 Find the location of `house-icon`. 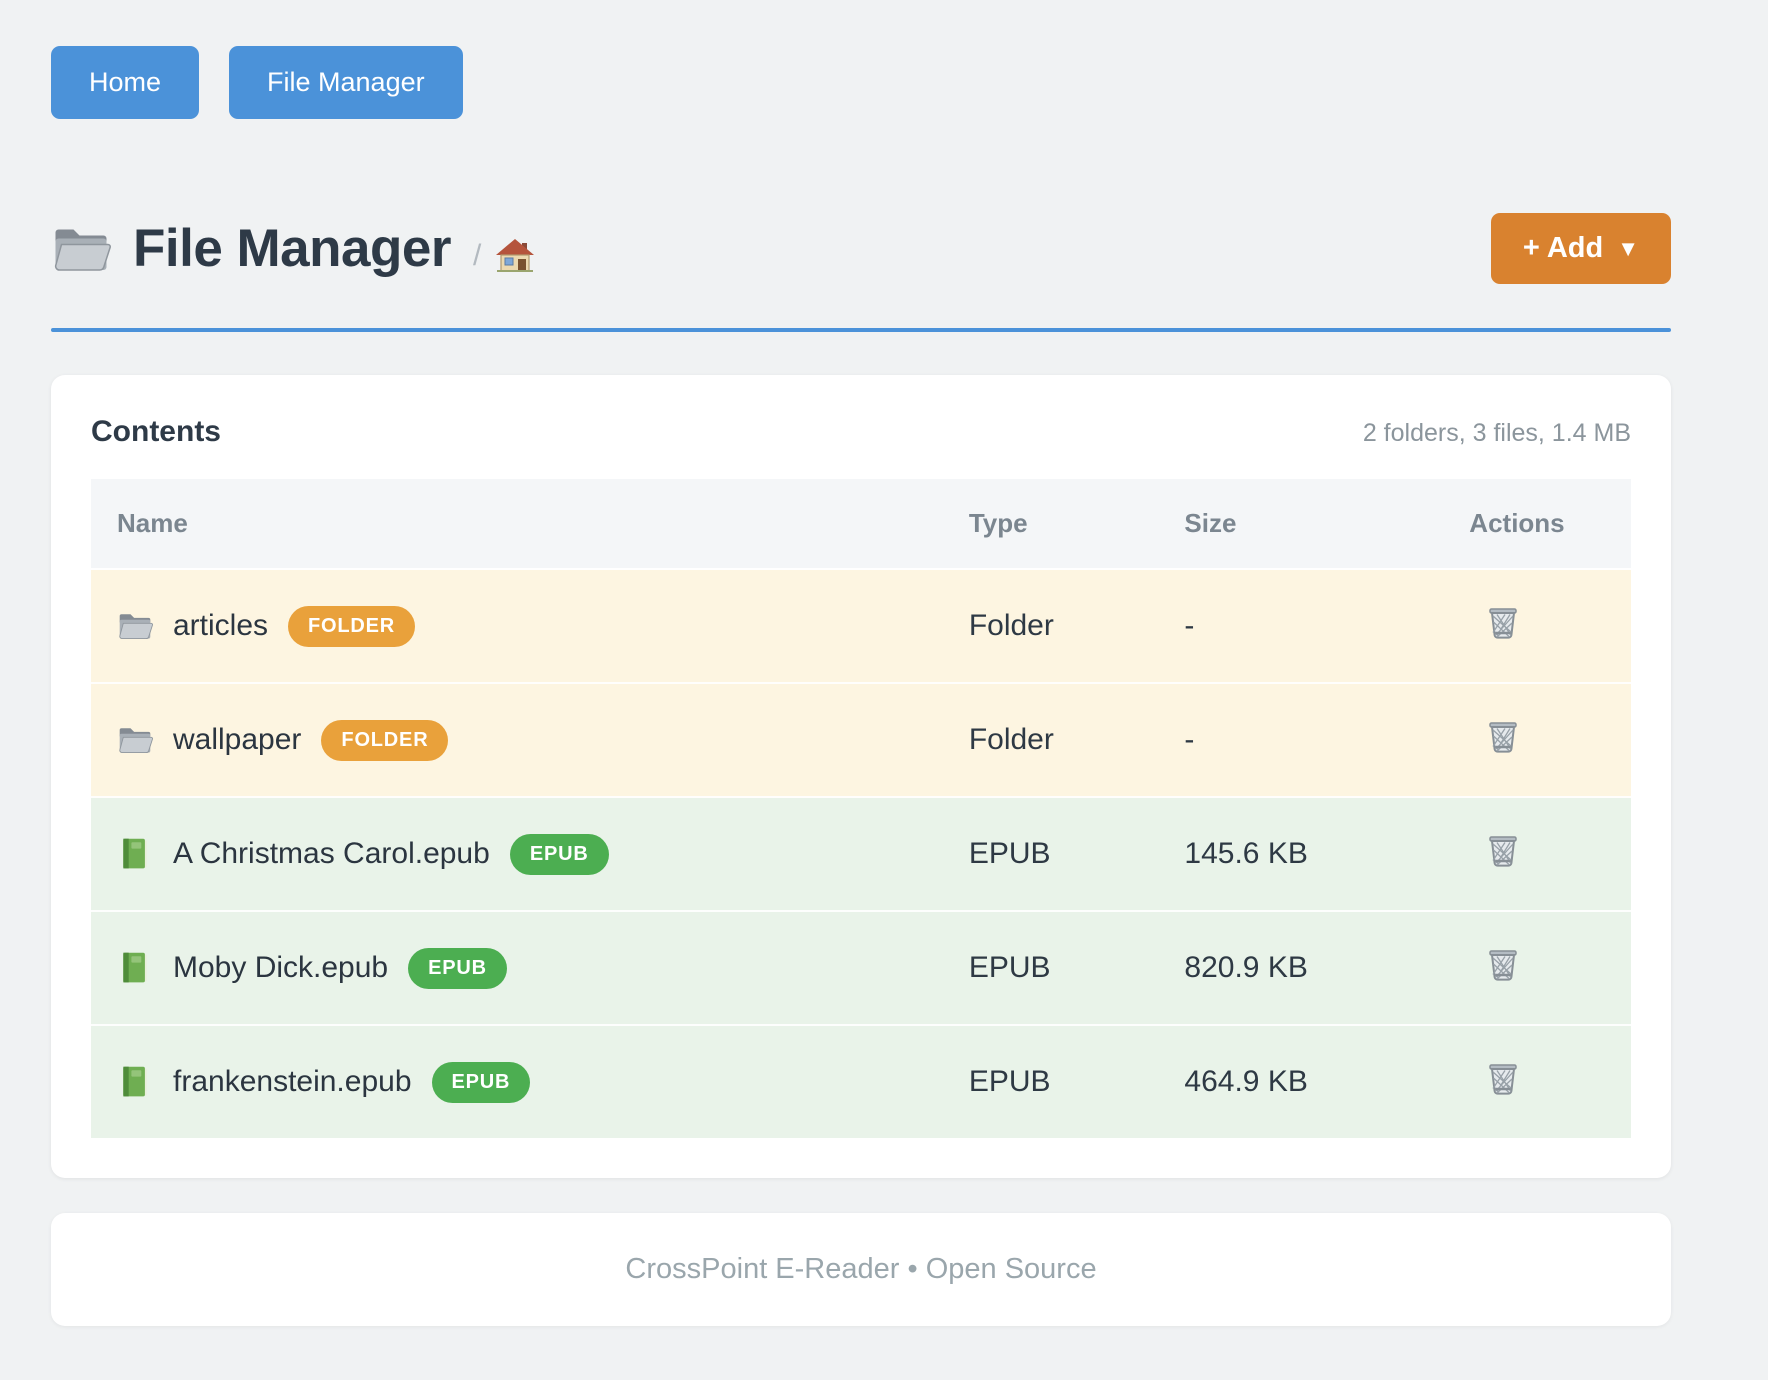

house-icon is located at coordinates (515, 256).